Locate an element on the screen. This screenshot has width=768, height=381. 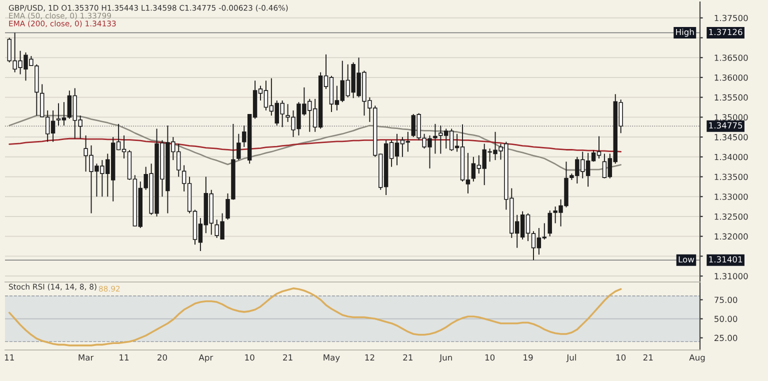
y-tick-label: 1.32500 is located at coordinates (731, 216).